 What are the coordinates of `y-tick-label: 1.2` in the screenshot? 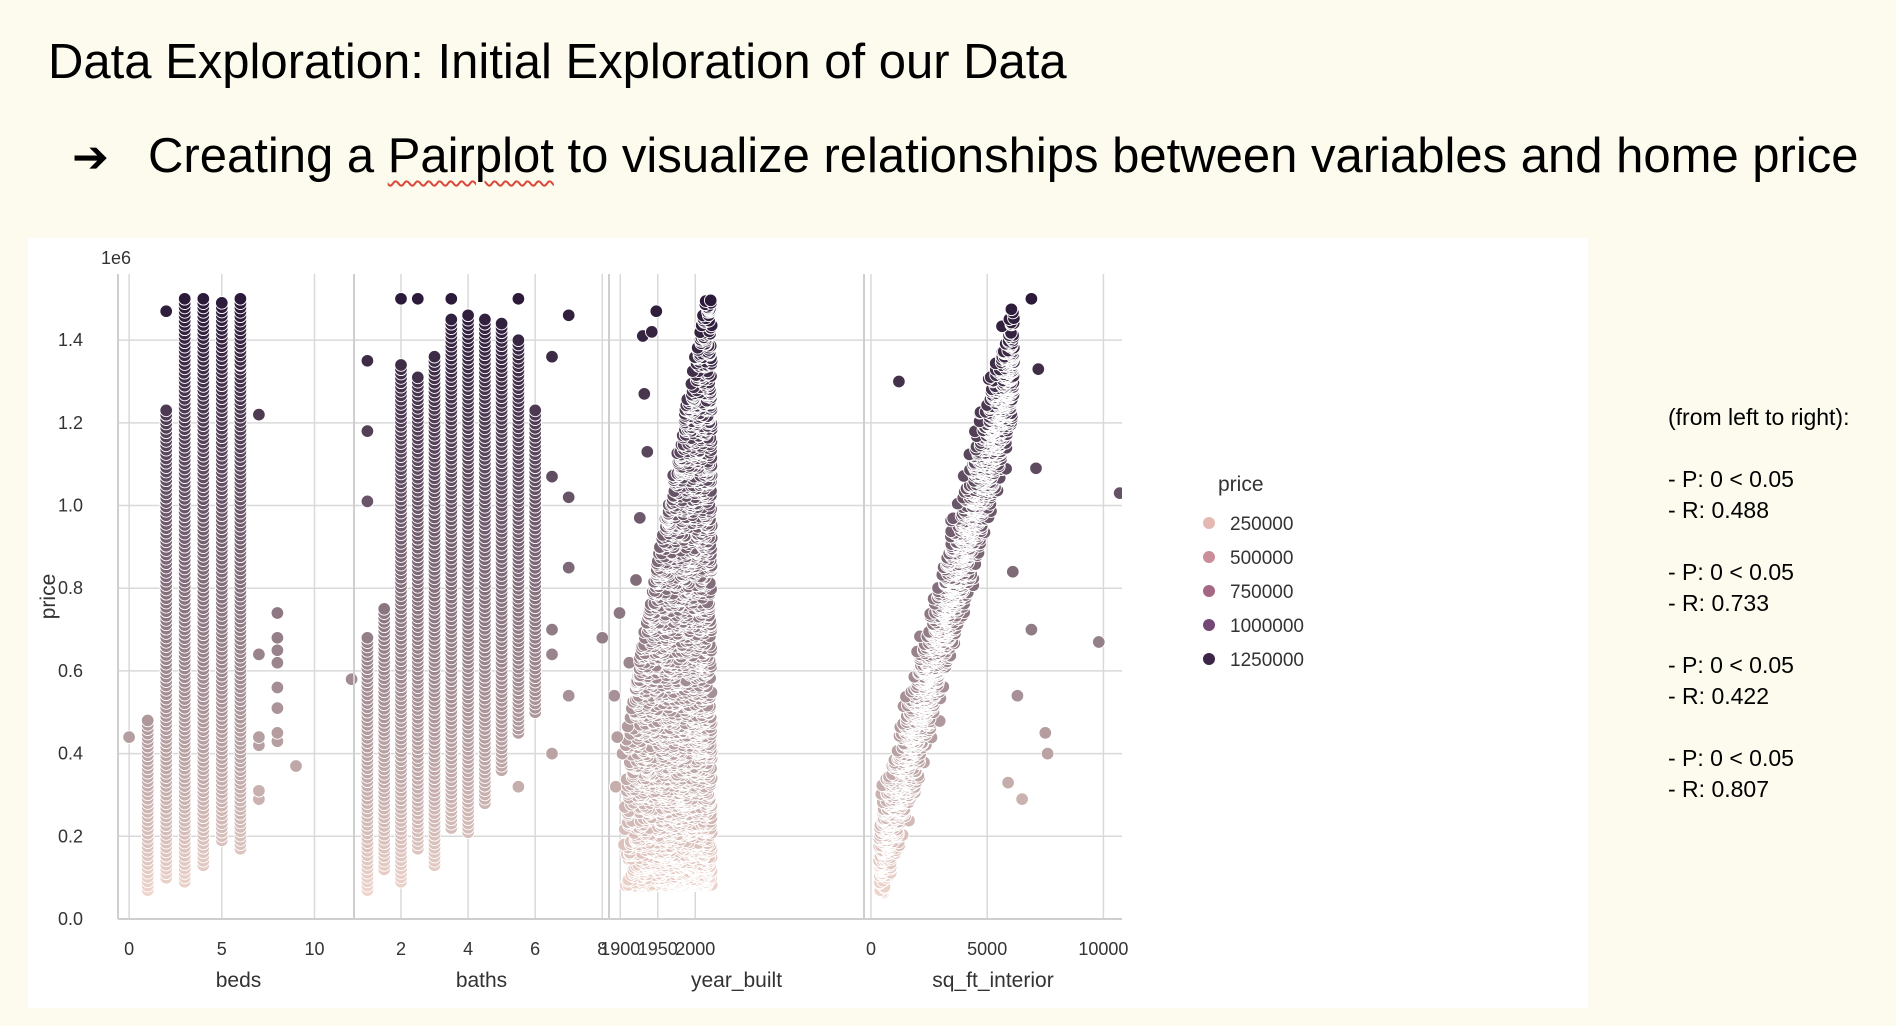 It's located at (70, 423).